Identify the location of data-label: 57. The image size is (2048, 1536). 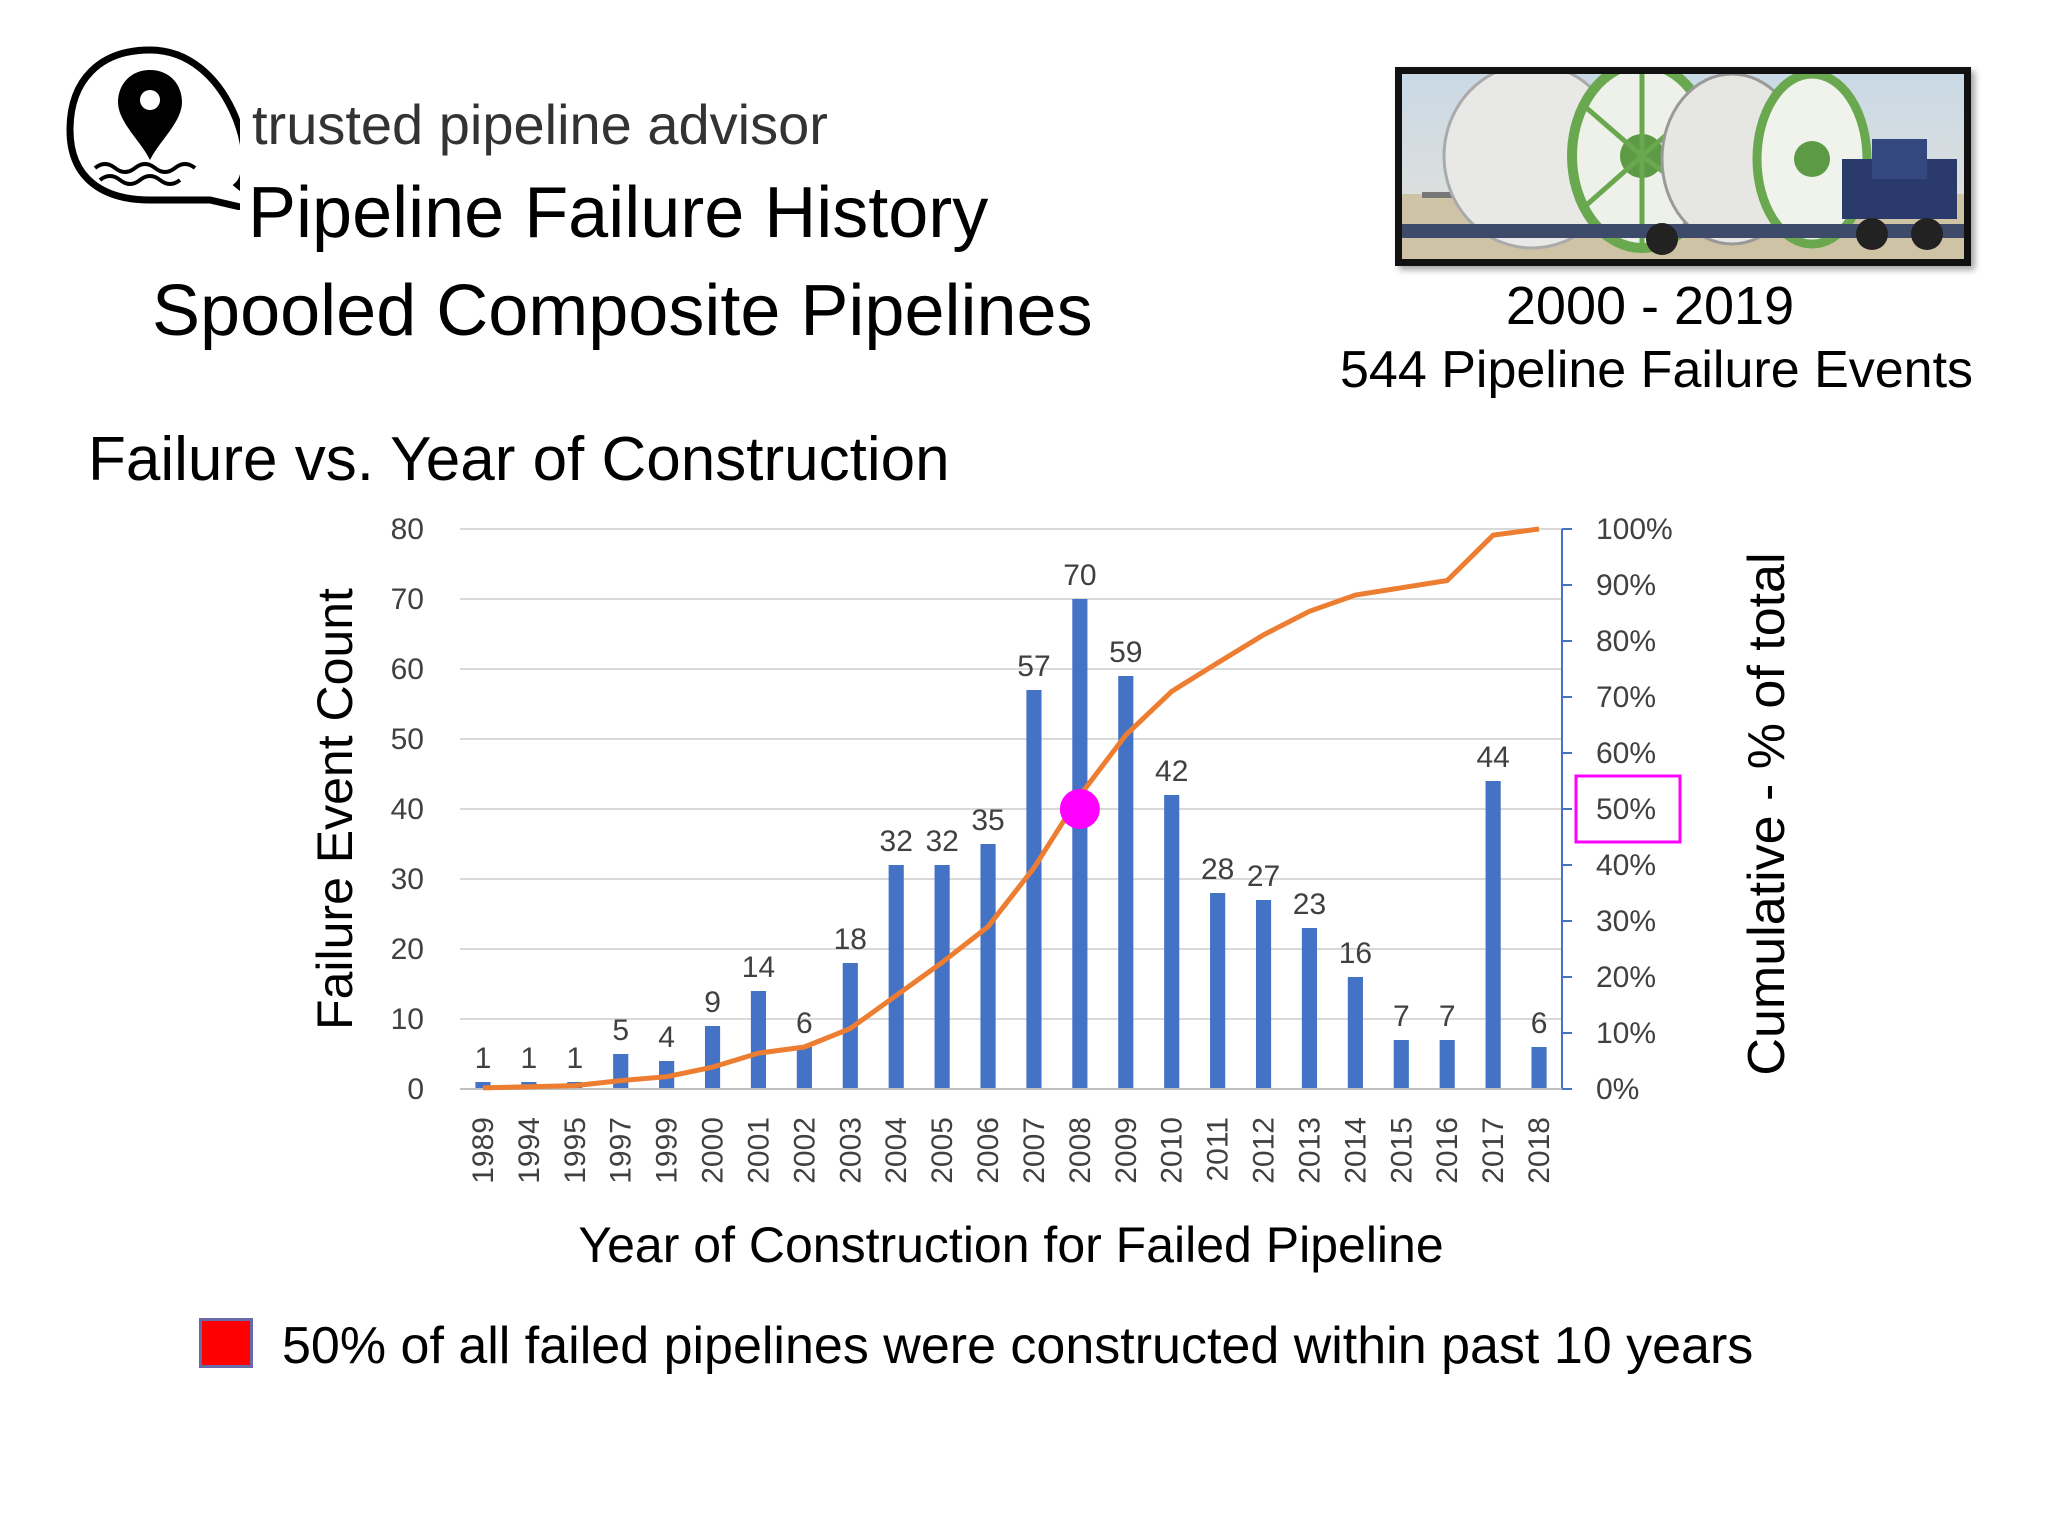
(1033, 666).